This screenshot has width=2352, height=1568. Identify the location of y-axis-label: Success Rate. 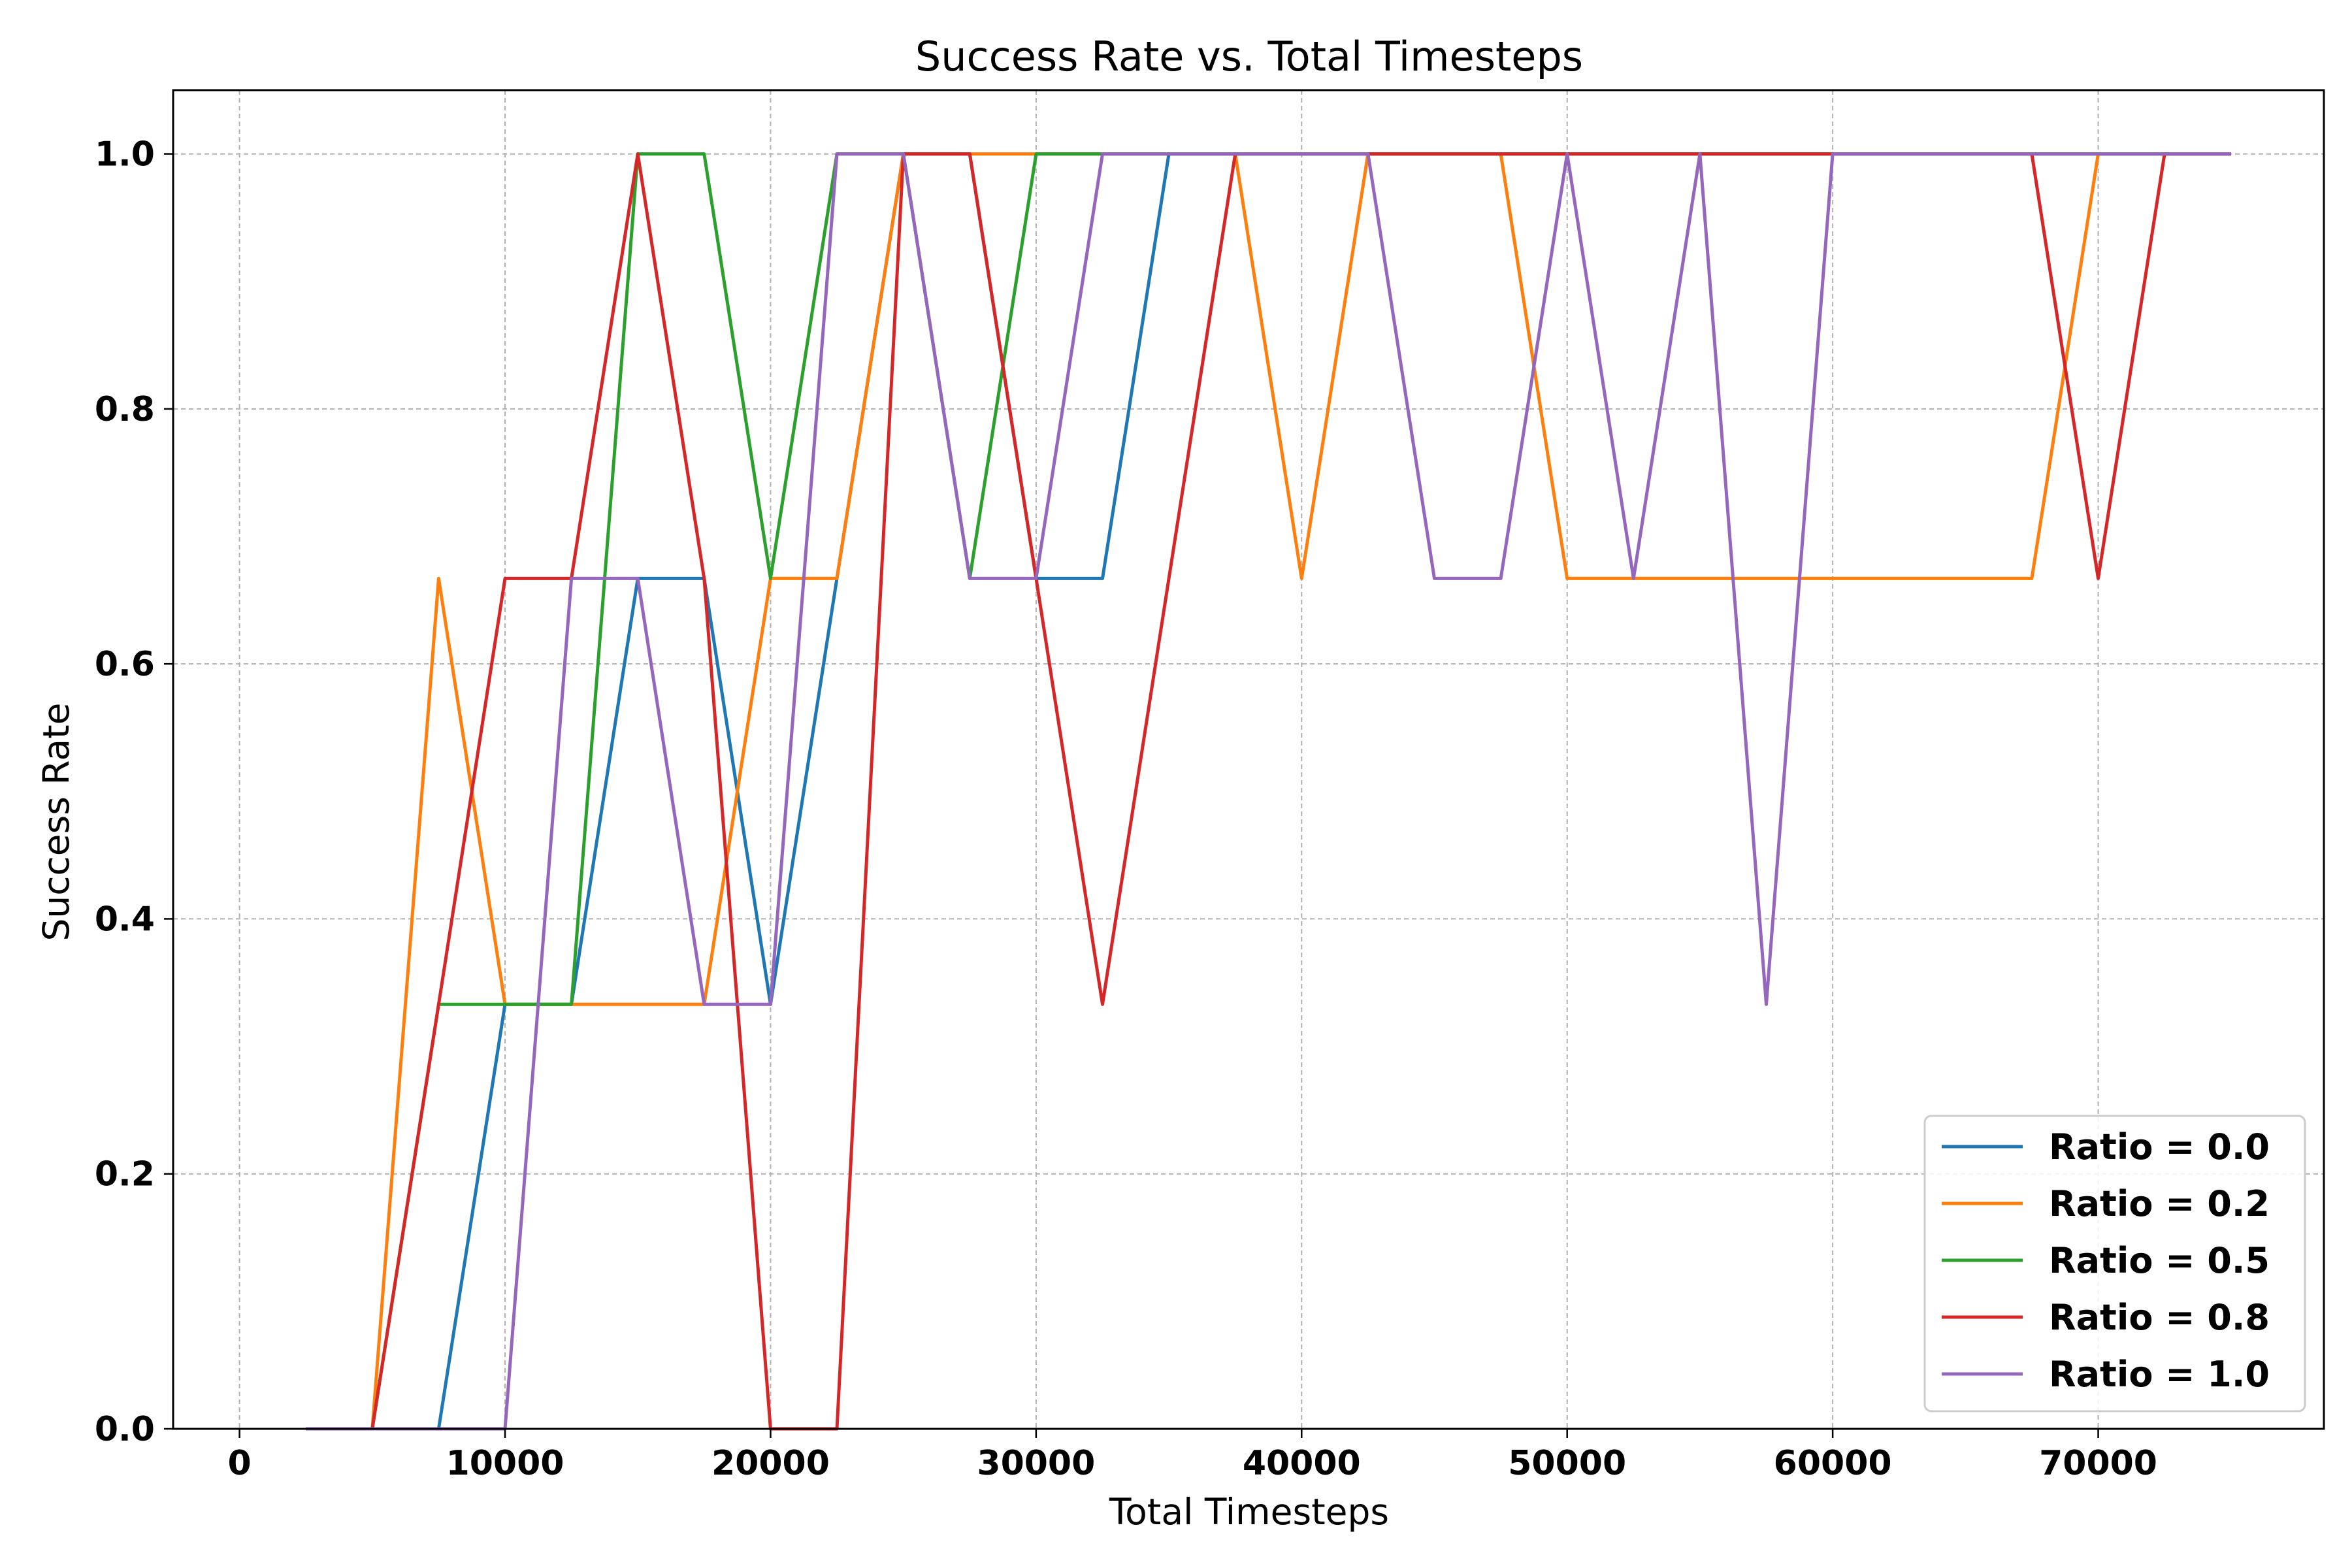
(56, 822).